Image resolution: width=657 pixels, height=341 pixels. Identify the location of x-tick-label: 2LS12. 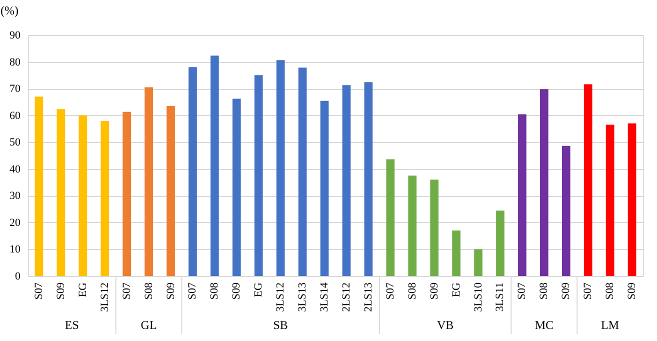
(346, 297).